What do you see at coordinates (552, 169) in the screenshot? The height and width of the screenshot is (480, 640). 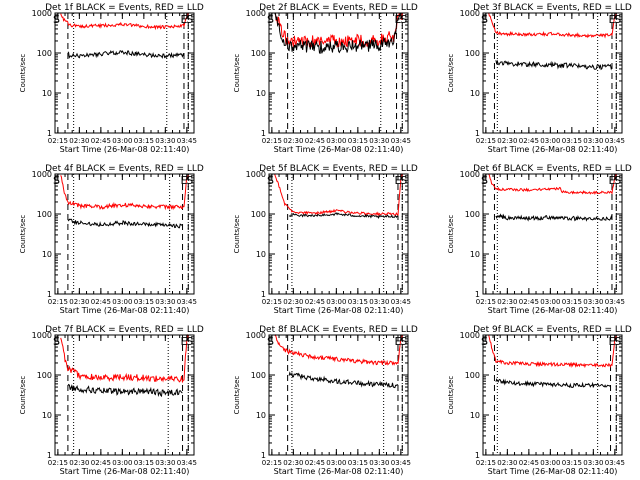 I see `panel-title: Det 6f BLACK = Events, RED = LLD` at bounding box center [552, 169].